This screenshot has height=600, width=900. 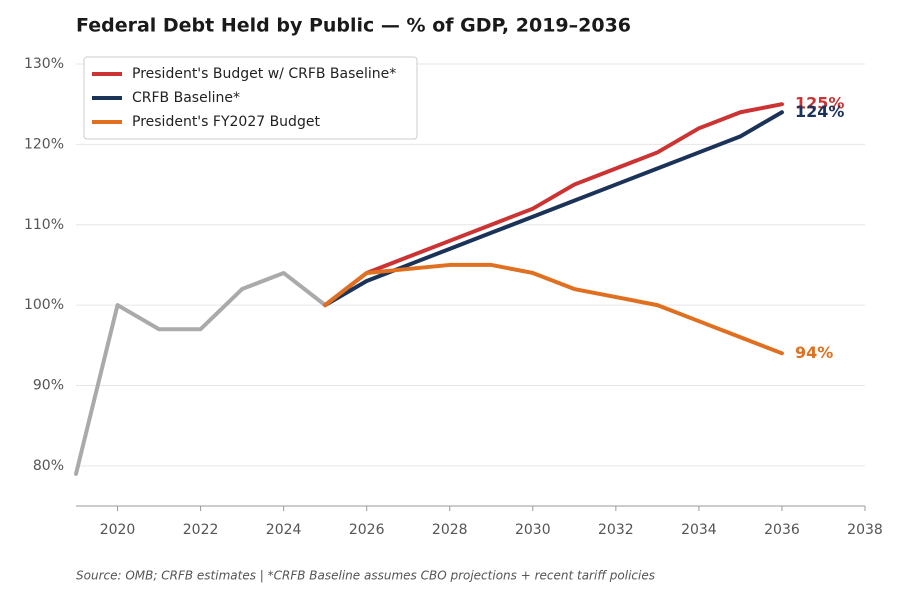 What do you see at coordinates (44, 144) in the screenshot?
I see `y-tick-label: 120%` at bounding box center [44, 144].